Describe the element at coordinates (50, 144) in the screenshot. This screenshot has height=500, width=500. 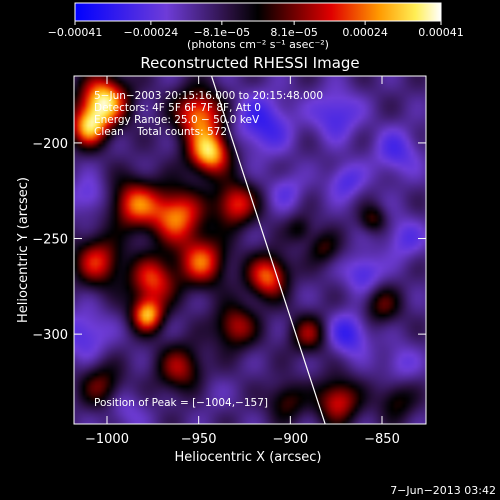
I see `y-tick-label: −200` at that location.